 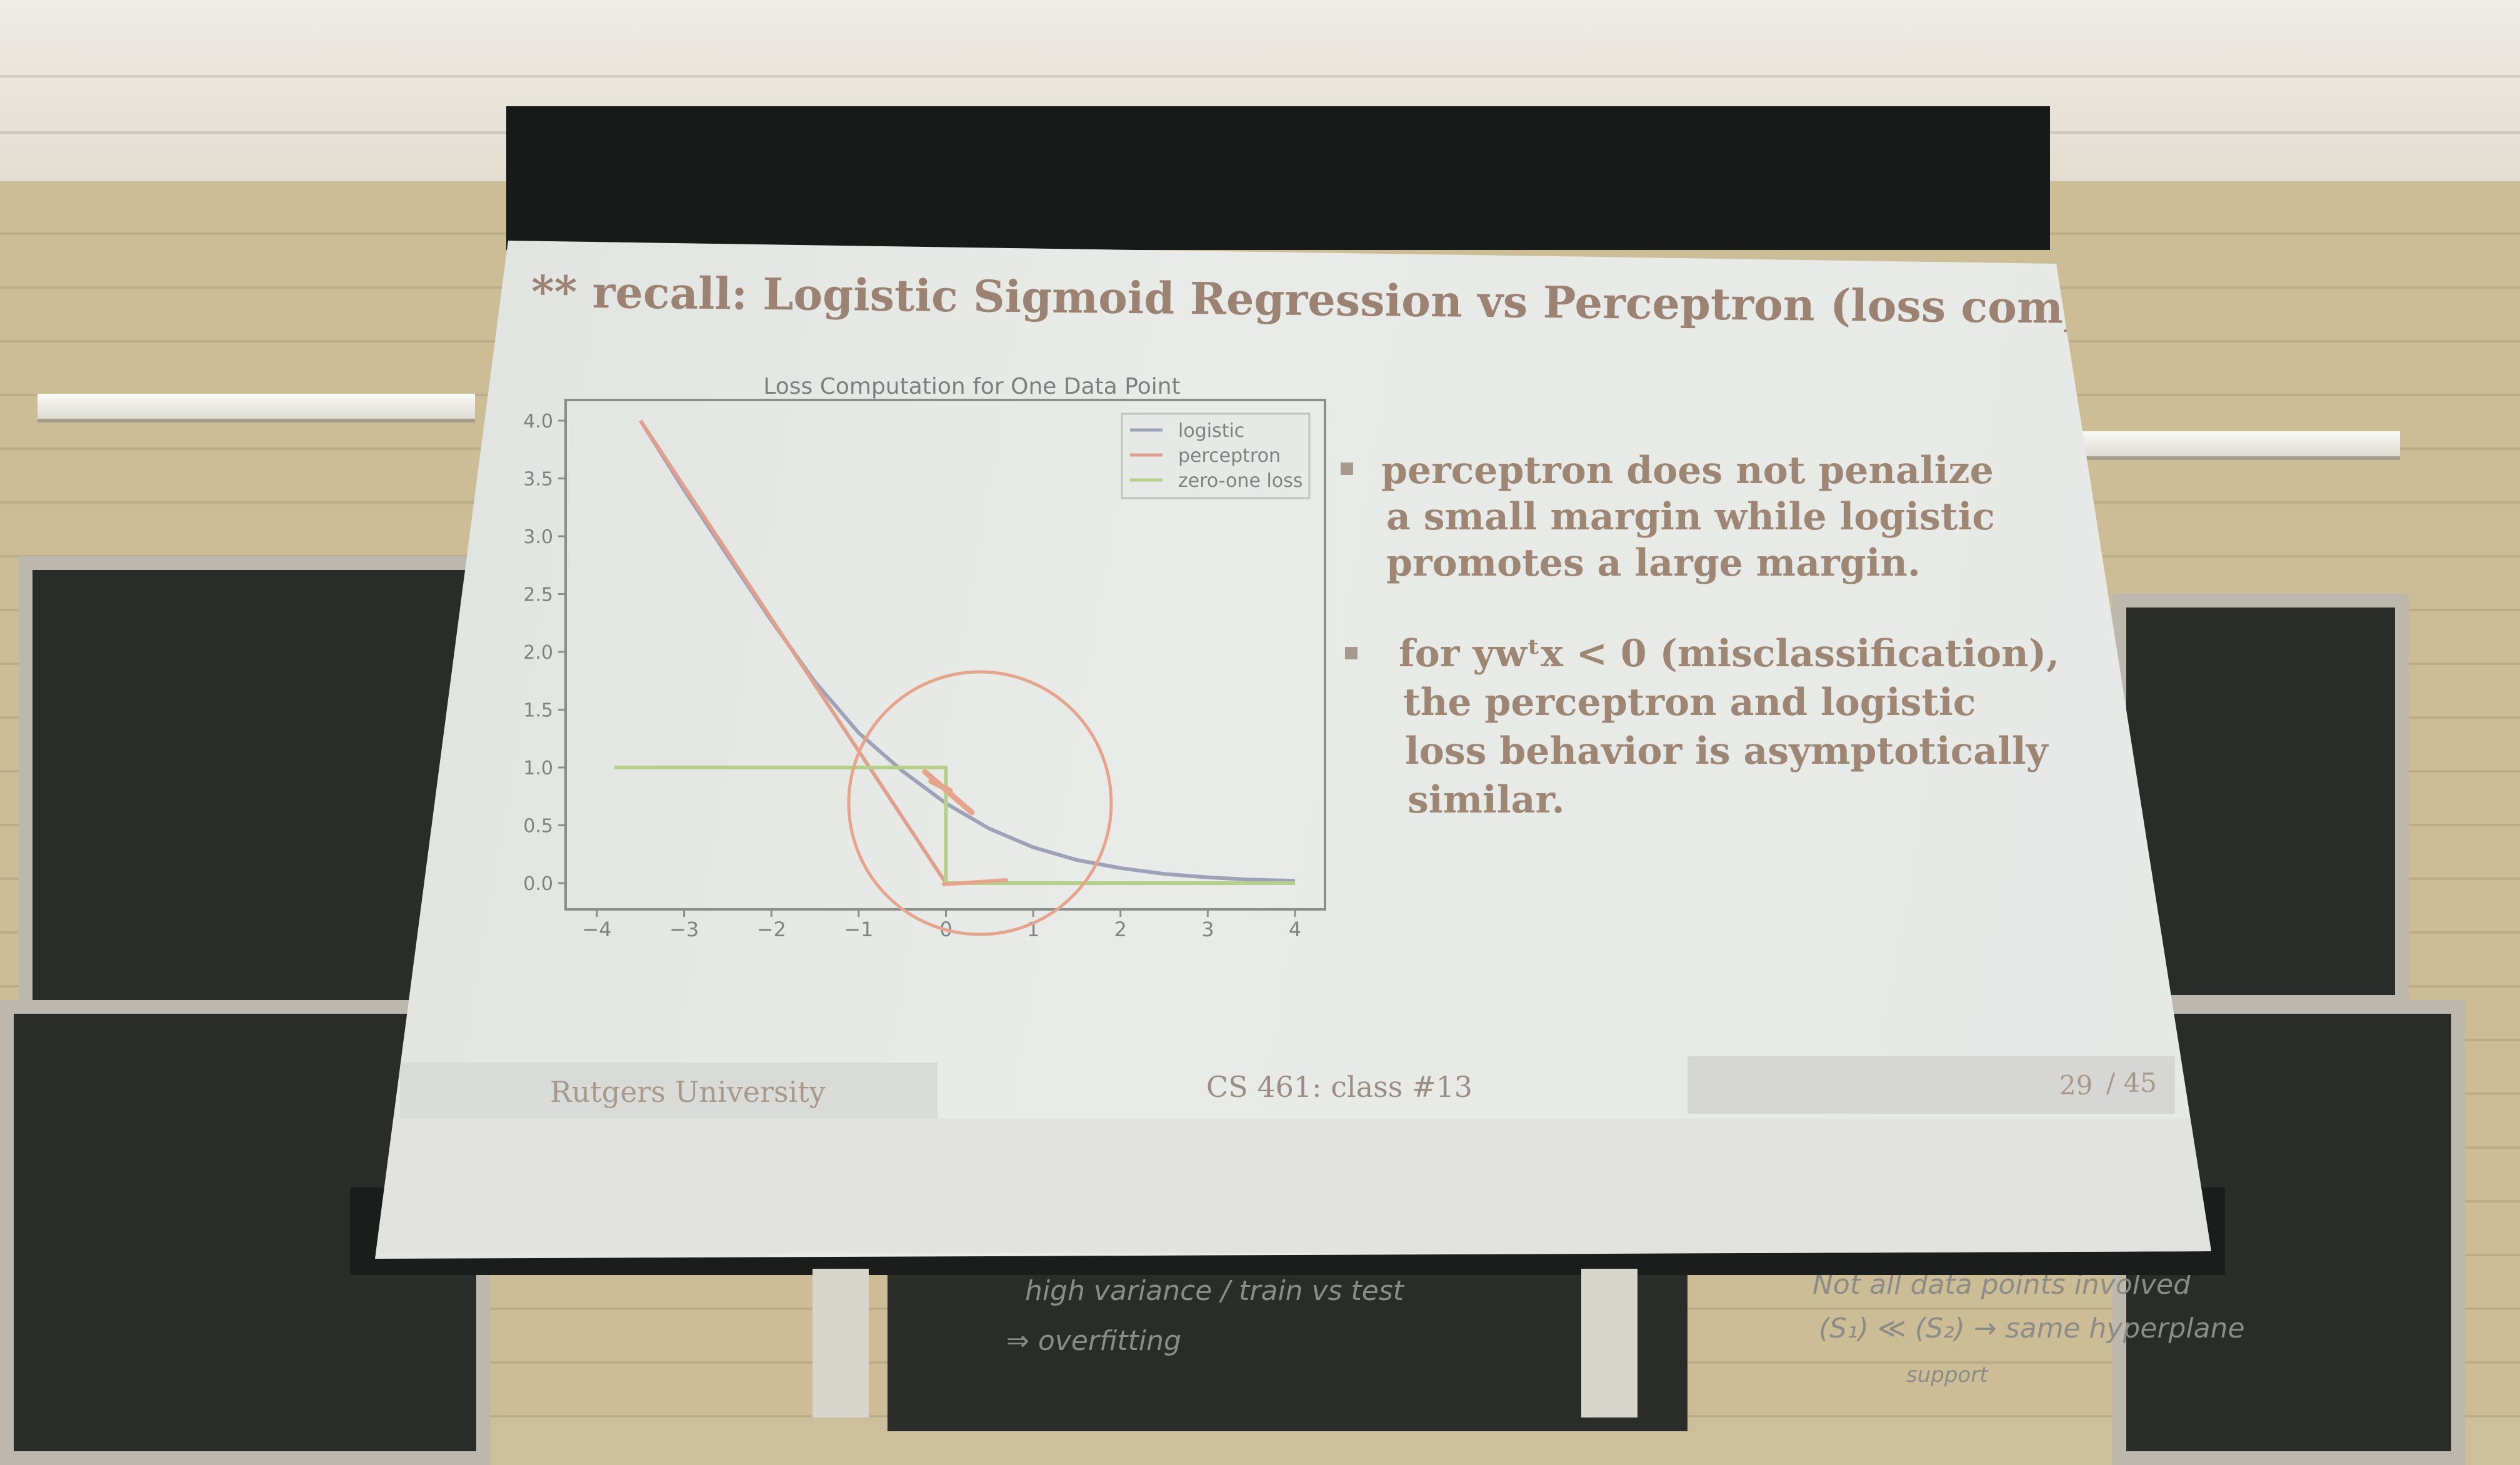 What do you see at coordinates (1229, 456) in the screenshot?
I see `legend-perceptron: perceptron` at bounding box center [1229, 456].